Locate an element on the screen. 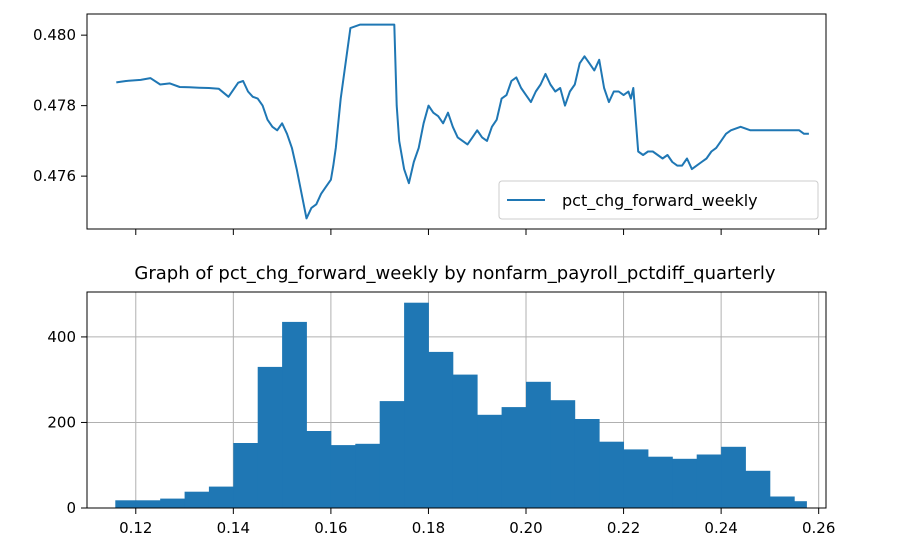 Image resolution: width=898 pixels, height=554 pixels. line-chart-x-ticks is located at coordinates (477, 232).